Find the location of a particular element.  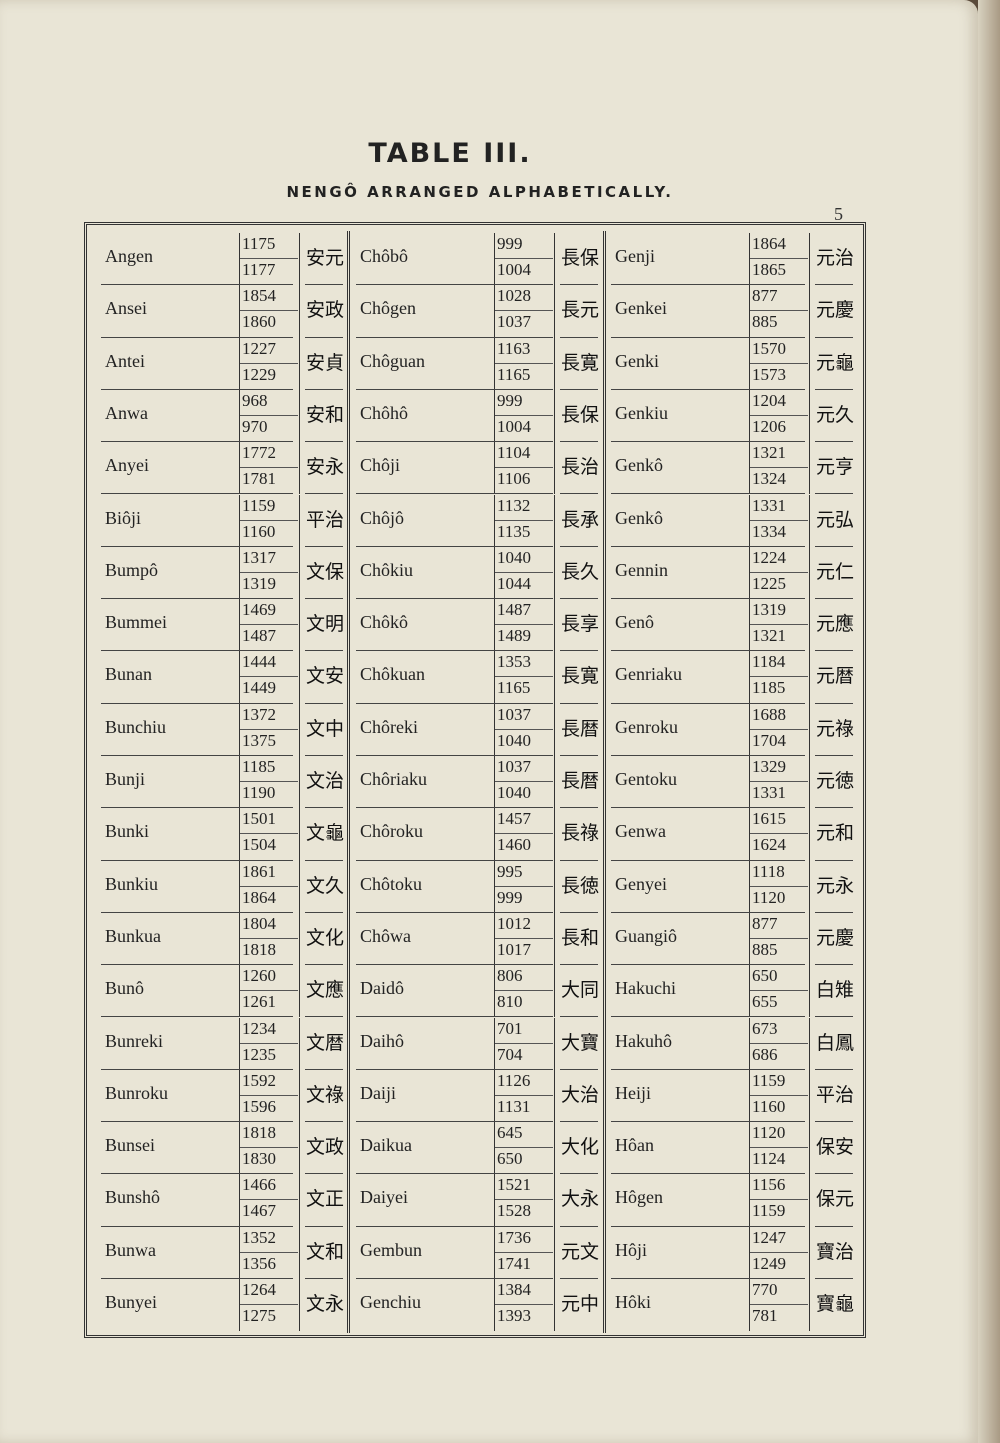

year-cell: 995 999 is located at coordinates (523, 886).